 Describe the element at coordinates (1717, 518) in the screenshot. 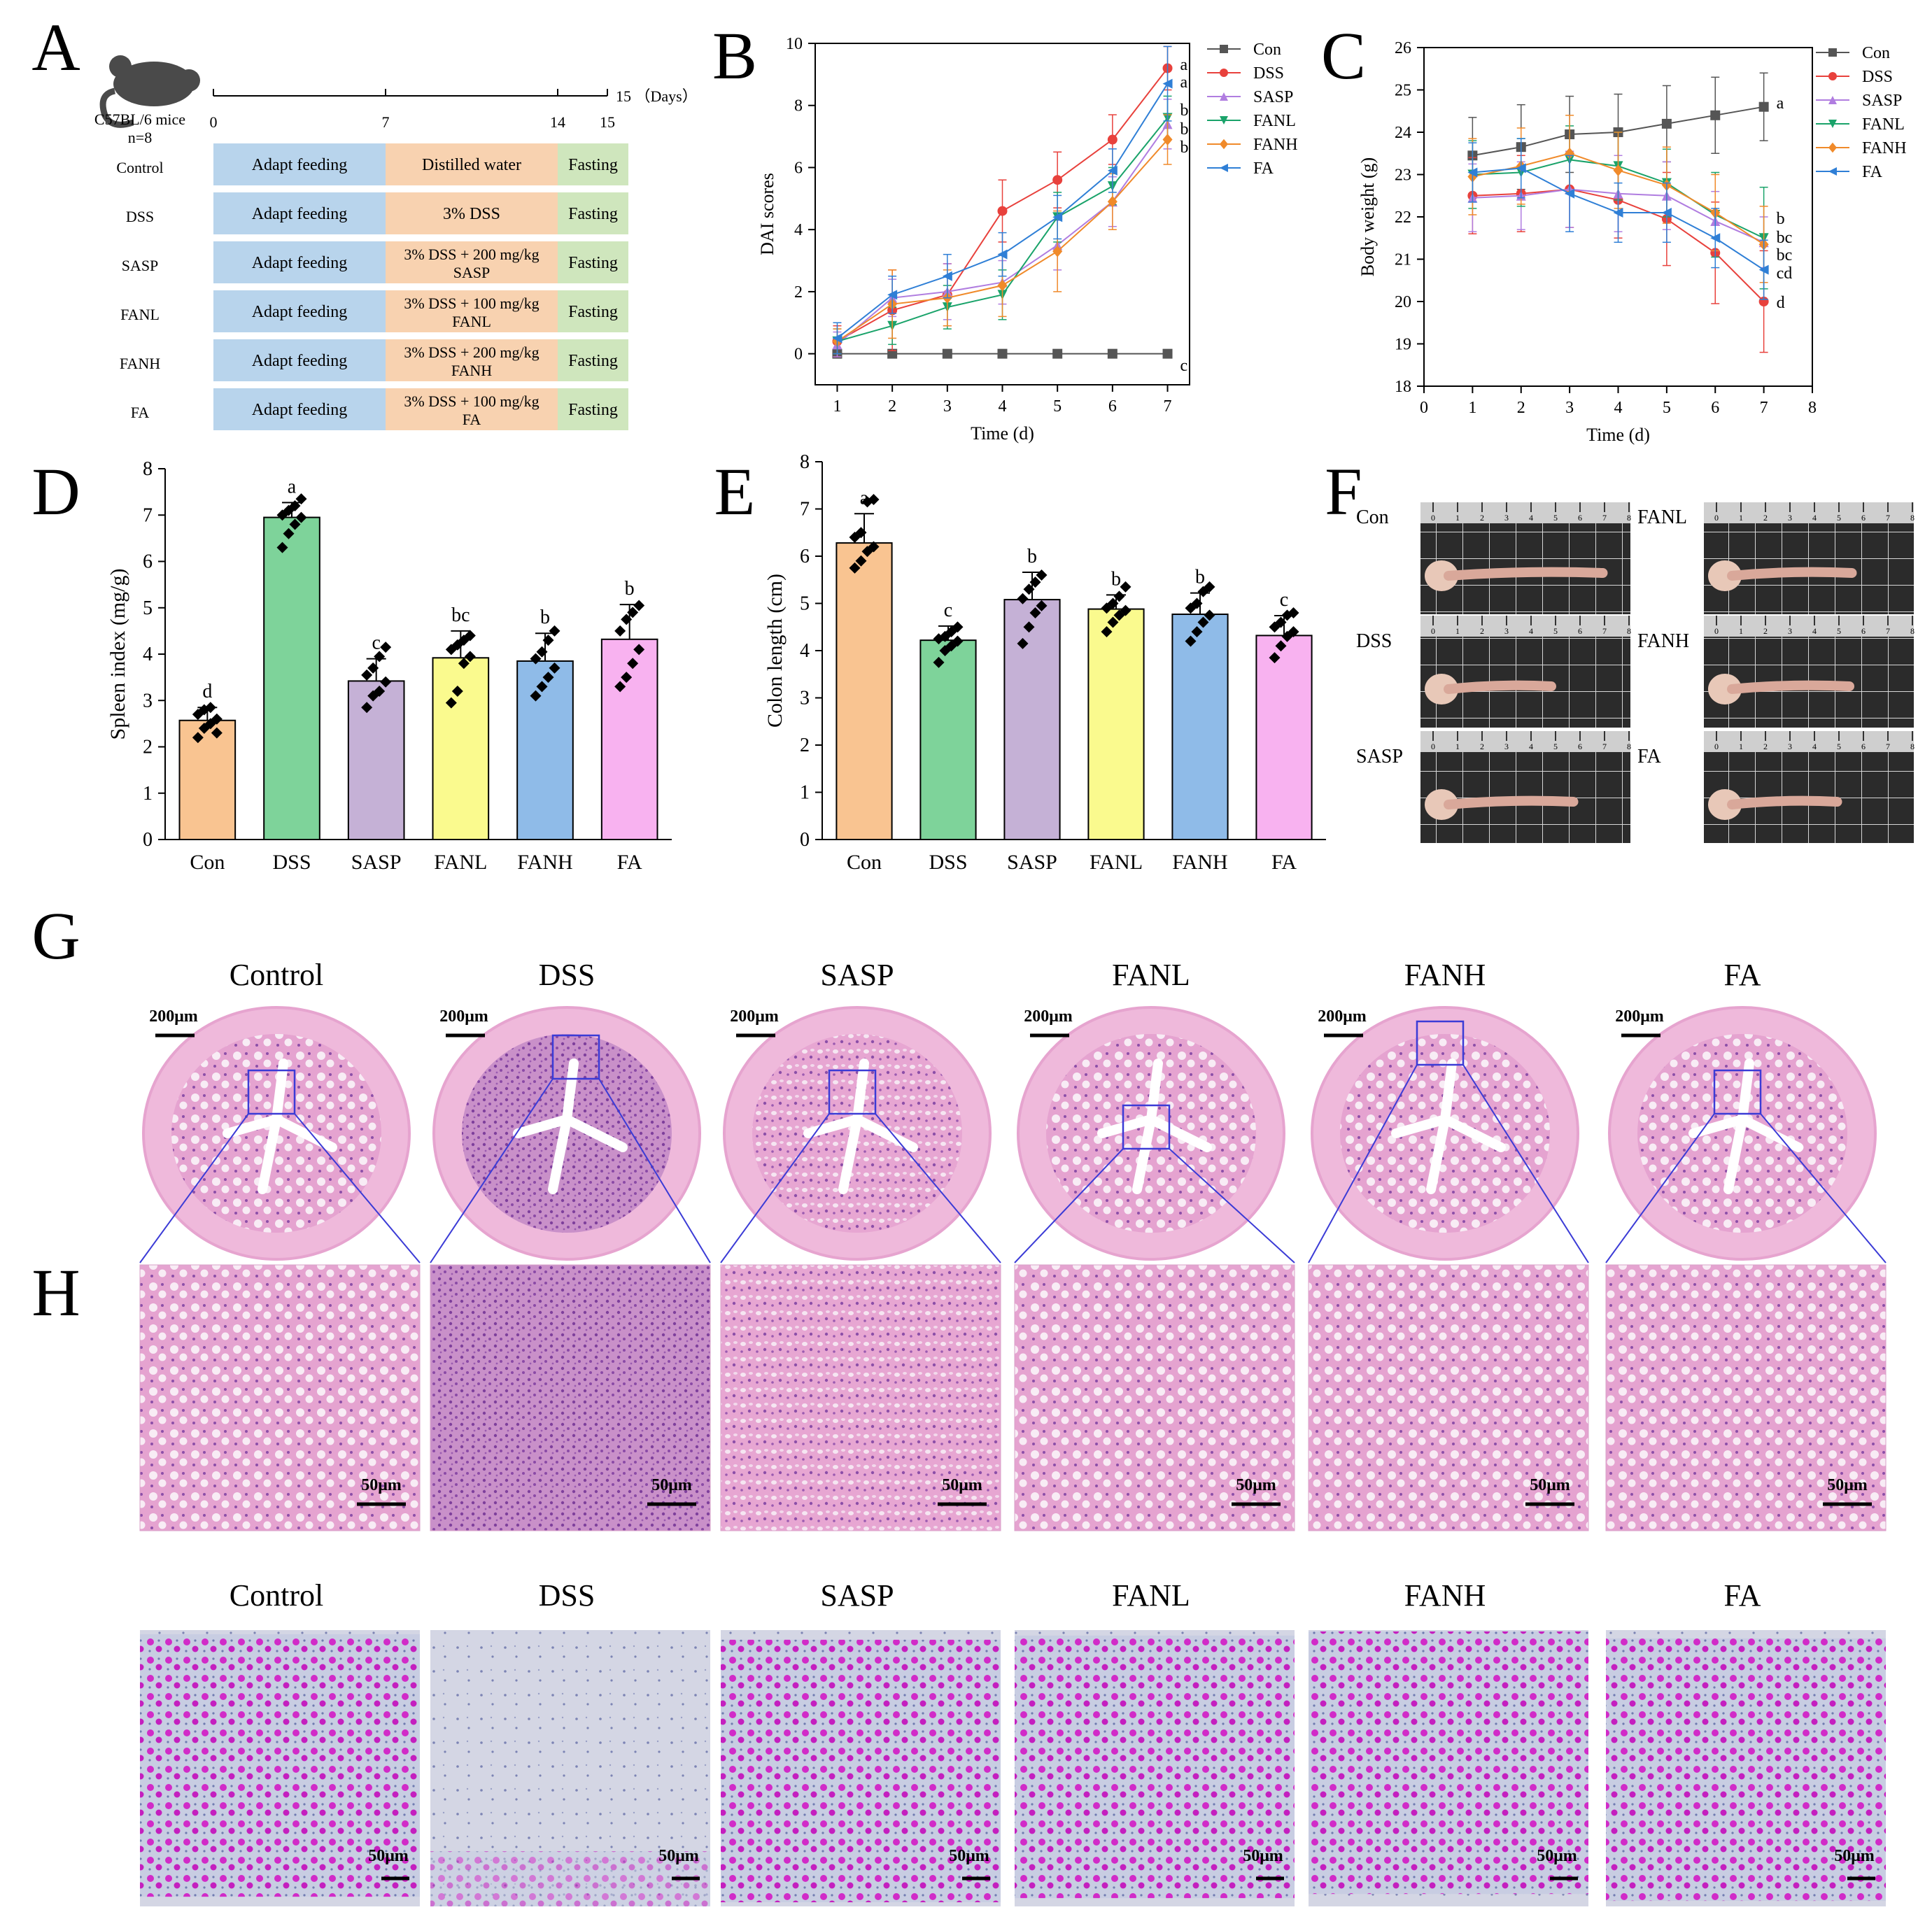

I see `ruler-tick-label: 0` at that location.